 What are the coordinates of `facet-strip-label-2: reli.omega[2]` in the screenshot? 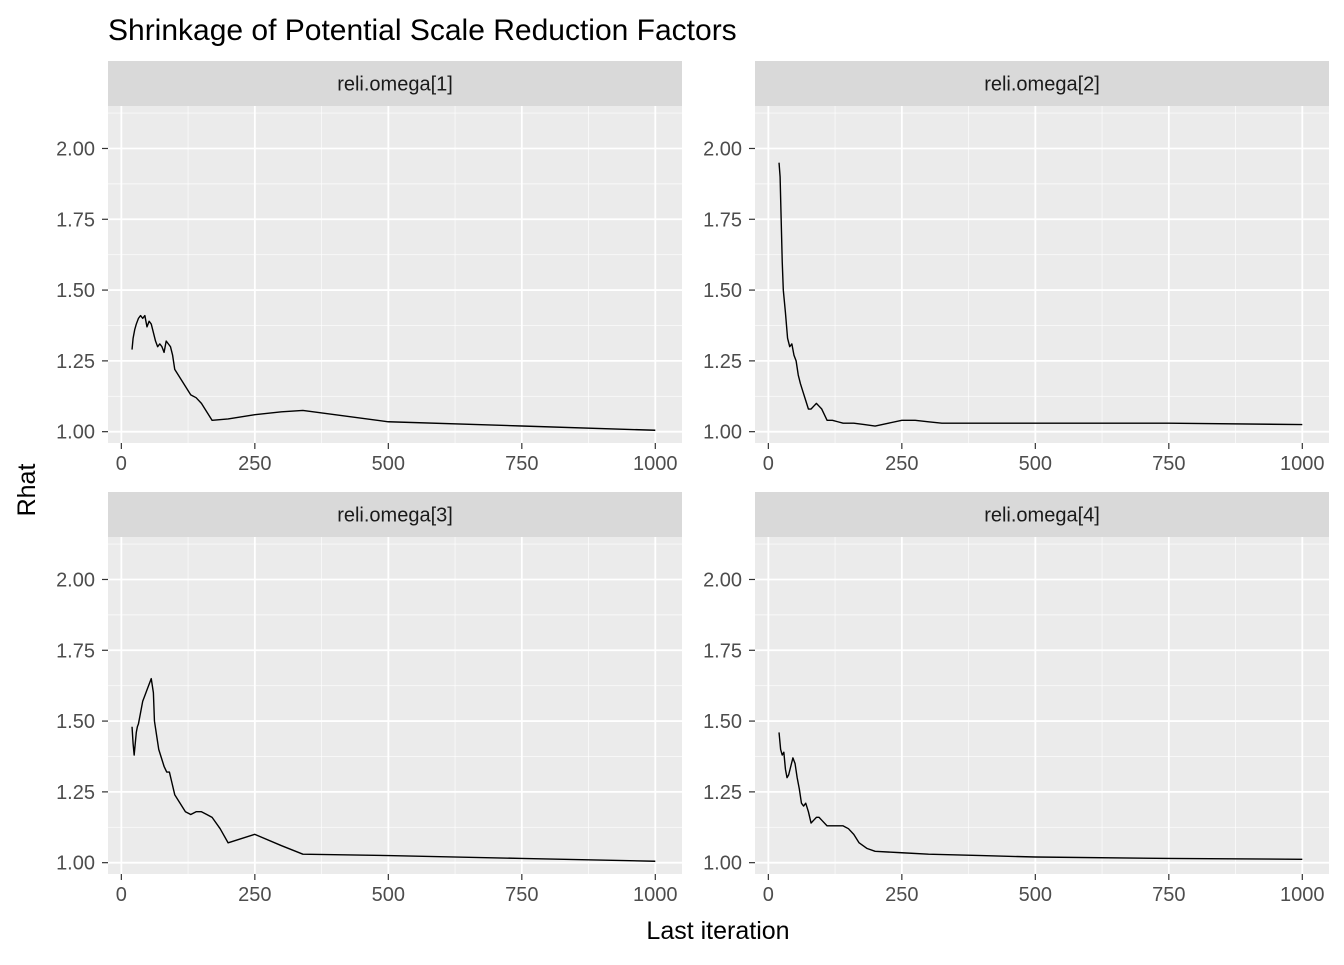 It's located at (1042, 85).